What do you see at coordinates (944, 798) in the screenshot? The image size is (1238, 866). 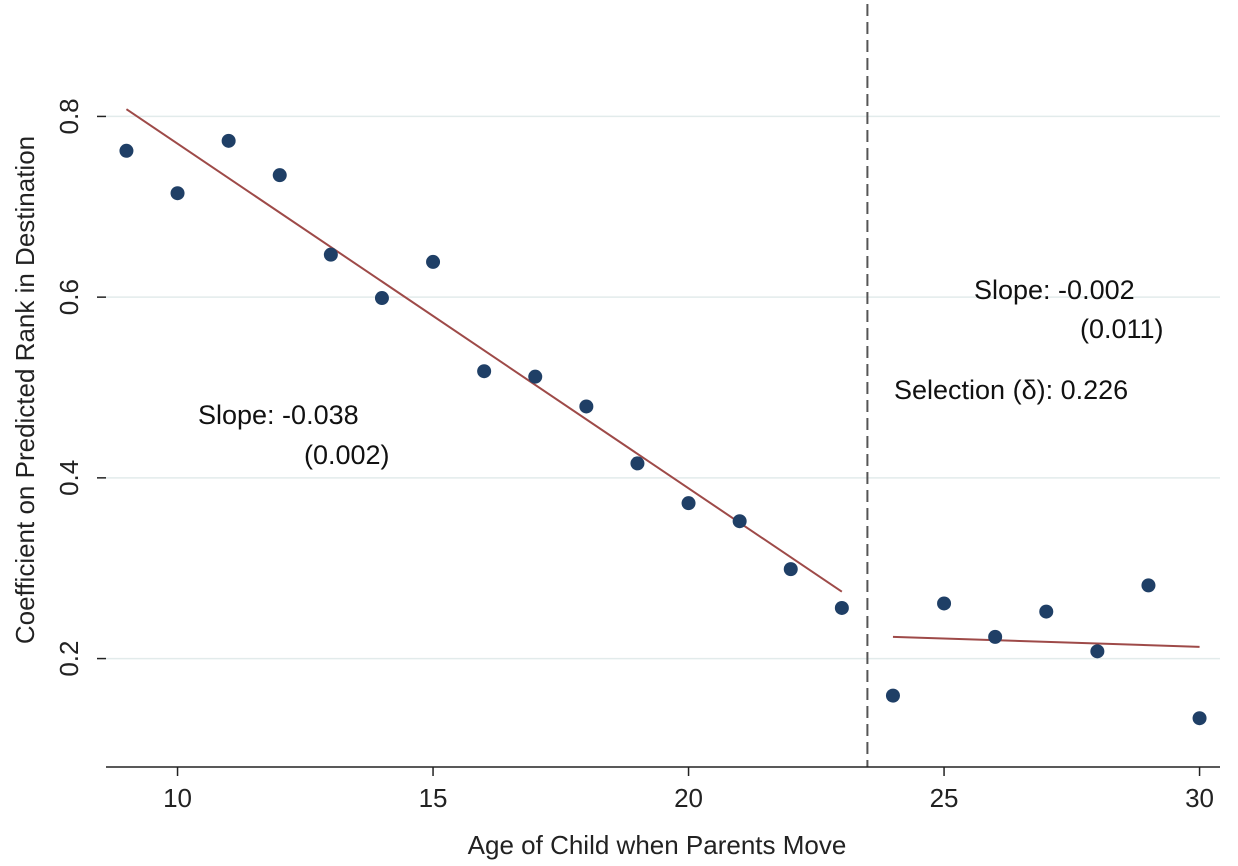 I see `x-tick-label-25: 25` at bounding box center [944, 798].